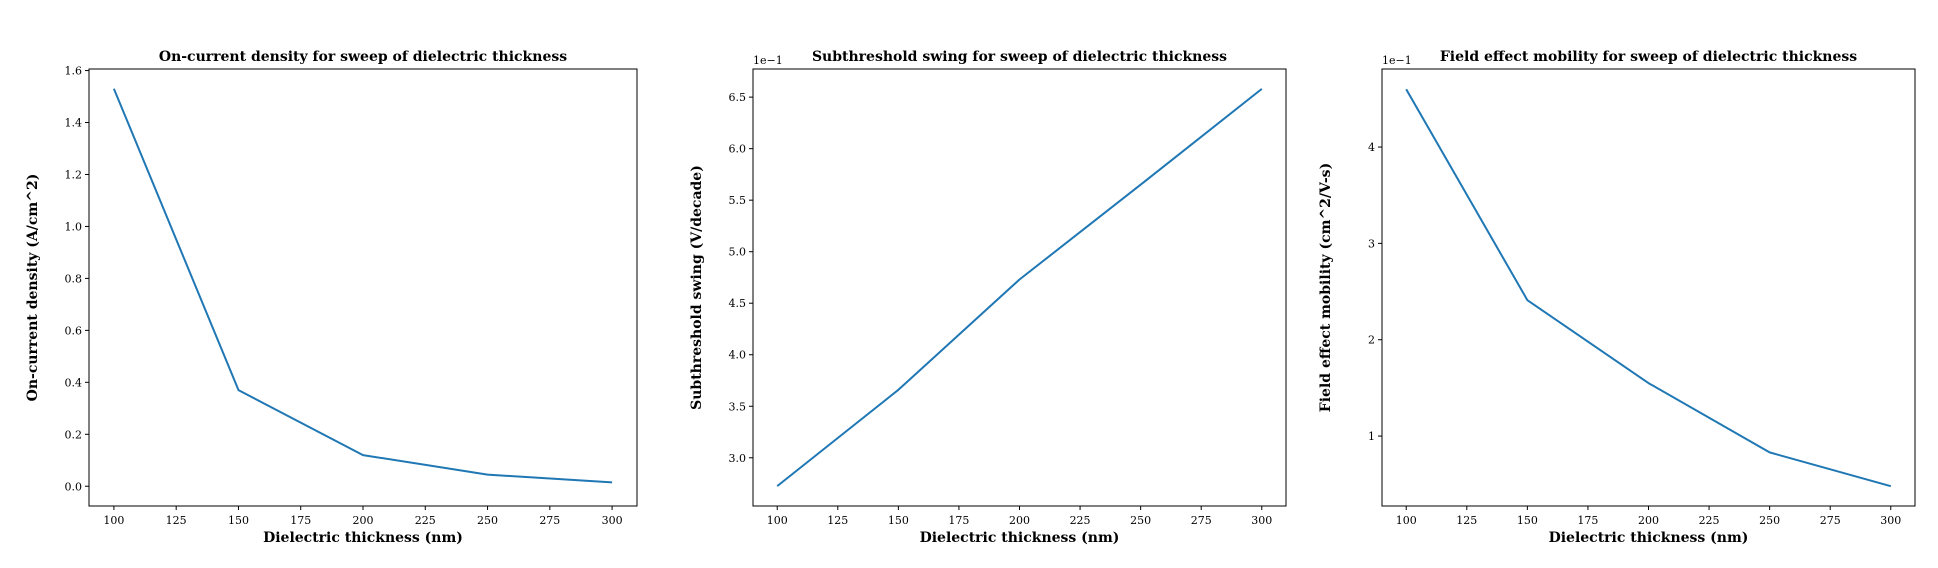 The height and width of the screenshot is (568, 1938). I want to click on y-tick-label: 4, so click(1371, 147).